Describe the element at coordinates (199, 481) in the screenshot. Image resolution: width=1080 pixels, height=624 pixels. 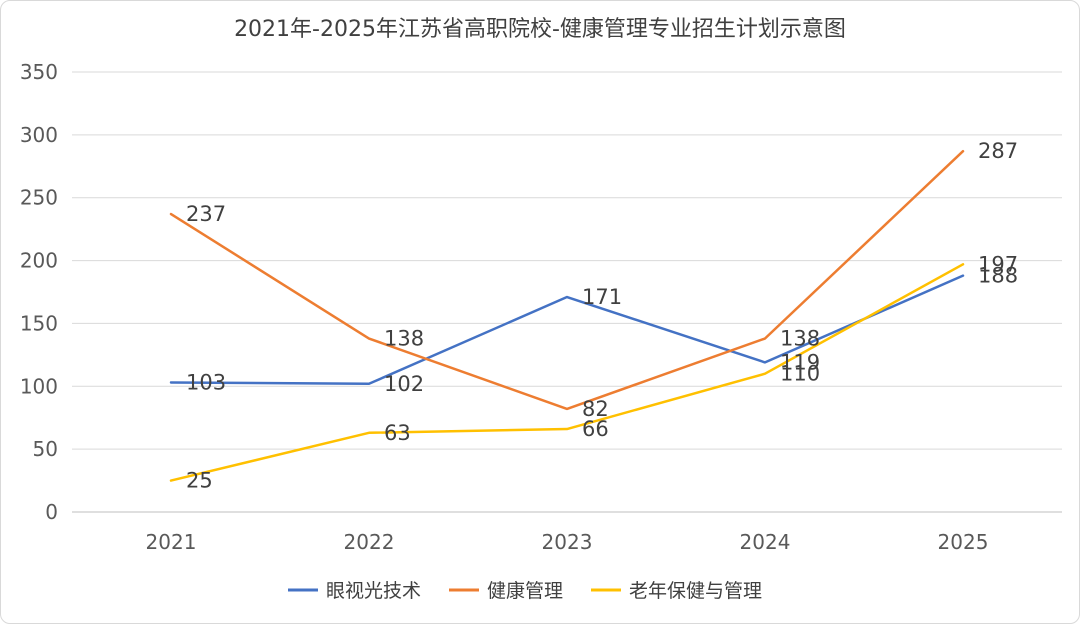
I see `data-label: 25` at that location.